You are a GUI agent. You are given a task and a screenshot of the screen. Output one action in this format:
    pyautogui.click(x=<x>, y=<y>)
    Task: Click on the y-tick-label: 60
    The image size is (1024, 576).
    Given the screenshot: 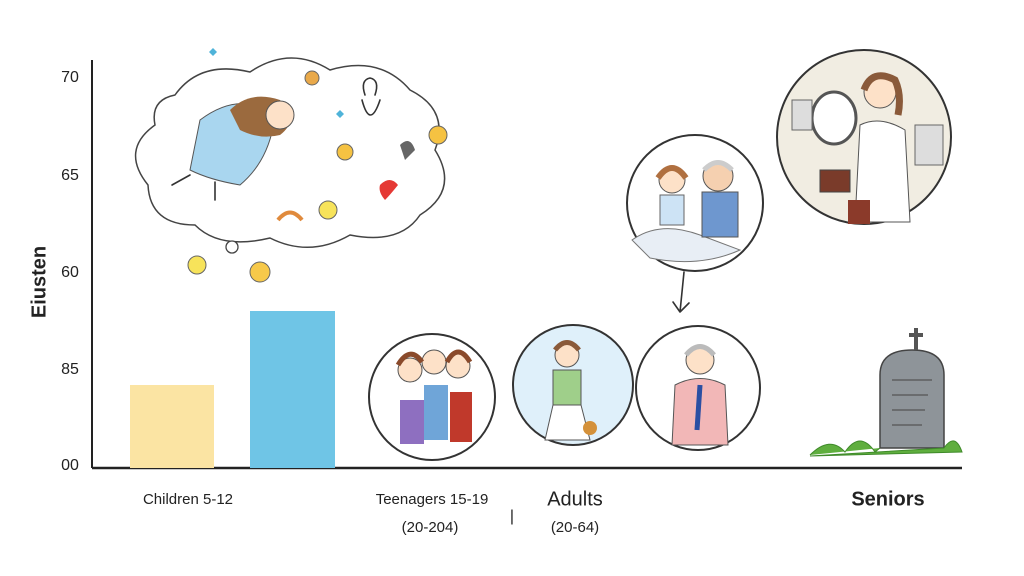 What is the action you would take?
    pyautogui.click(x=70, y=272)
    